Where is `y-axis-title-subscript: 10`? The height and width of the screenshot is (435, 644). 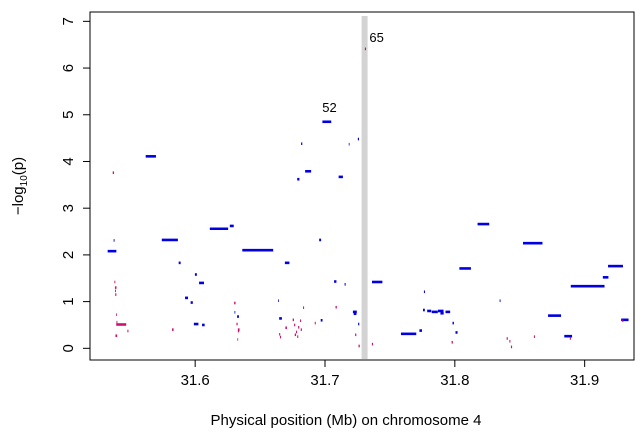 y-axis-title-subscript: 10 is located at coordinates (24, 181).